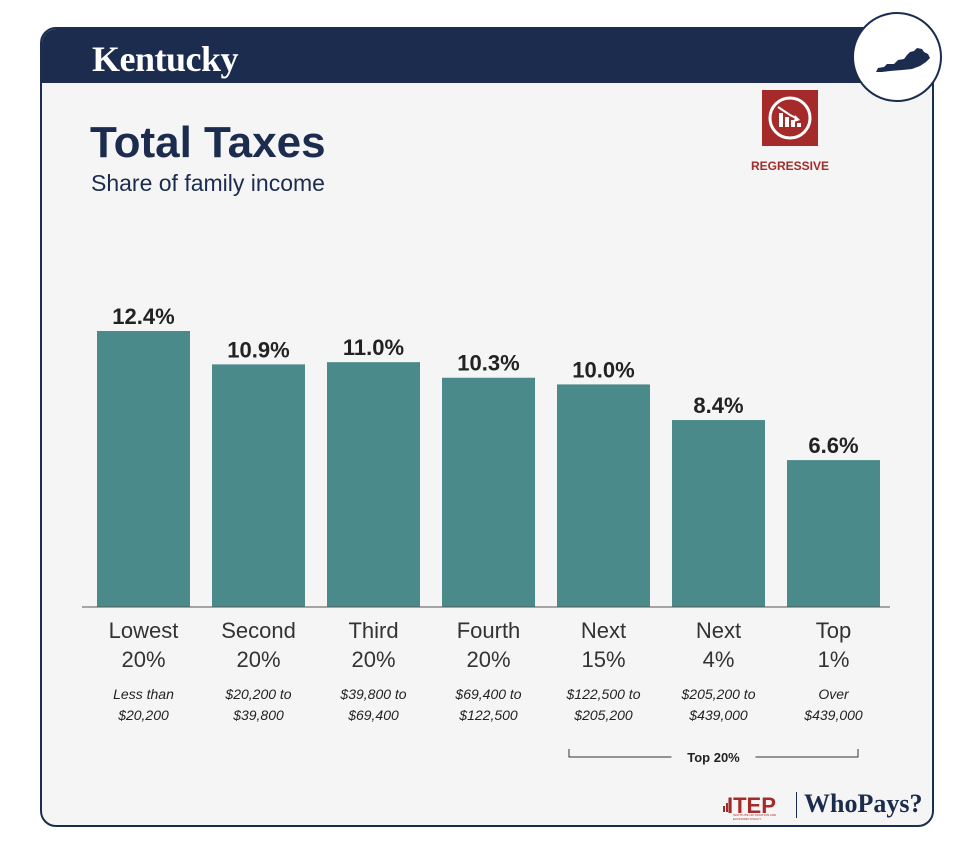 This screenshot has height=858, width=975. What do you see at coordinates (373, 347) in the screenshot?
I see `value-label: 11.0%` at bounding box center [373, 347].